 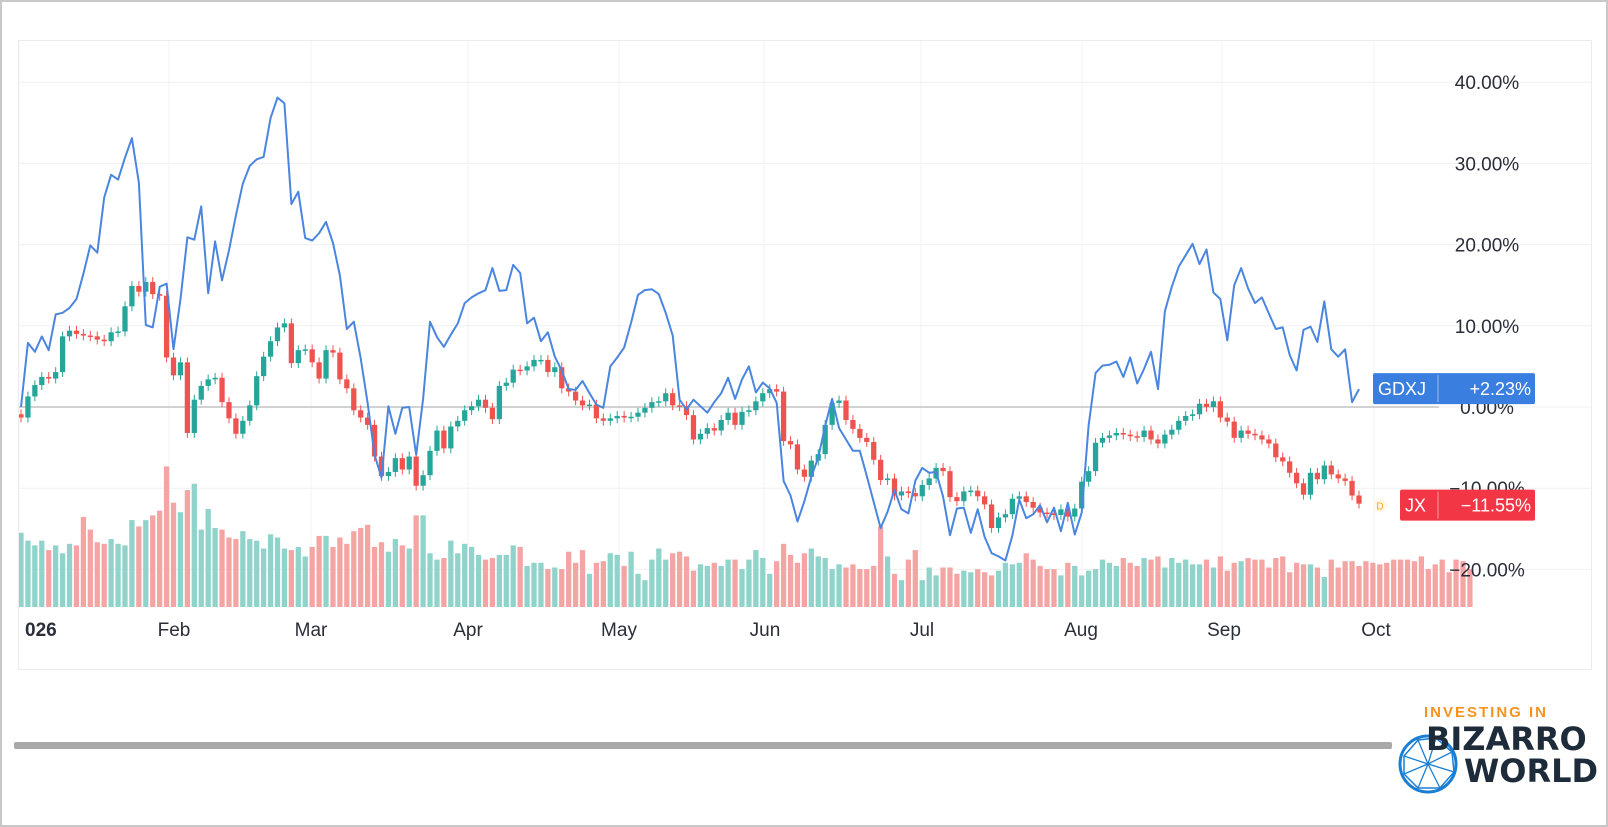 What do you see at coordinates (1402, 389) in the screenshot?
I see `gdxj-tag-name: GDXJ` at bounding box center [1402, 389].